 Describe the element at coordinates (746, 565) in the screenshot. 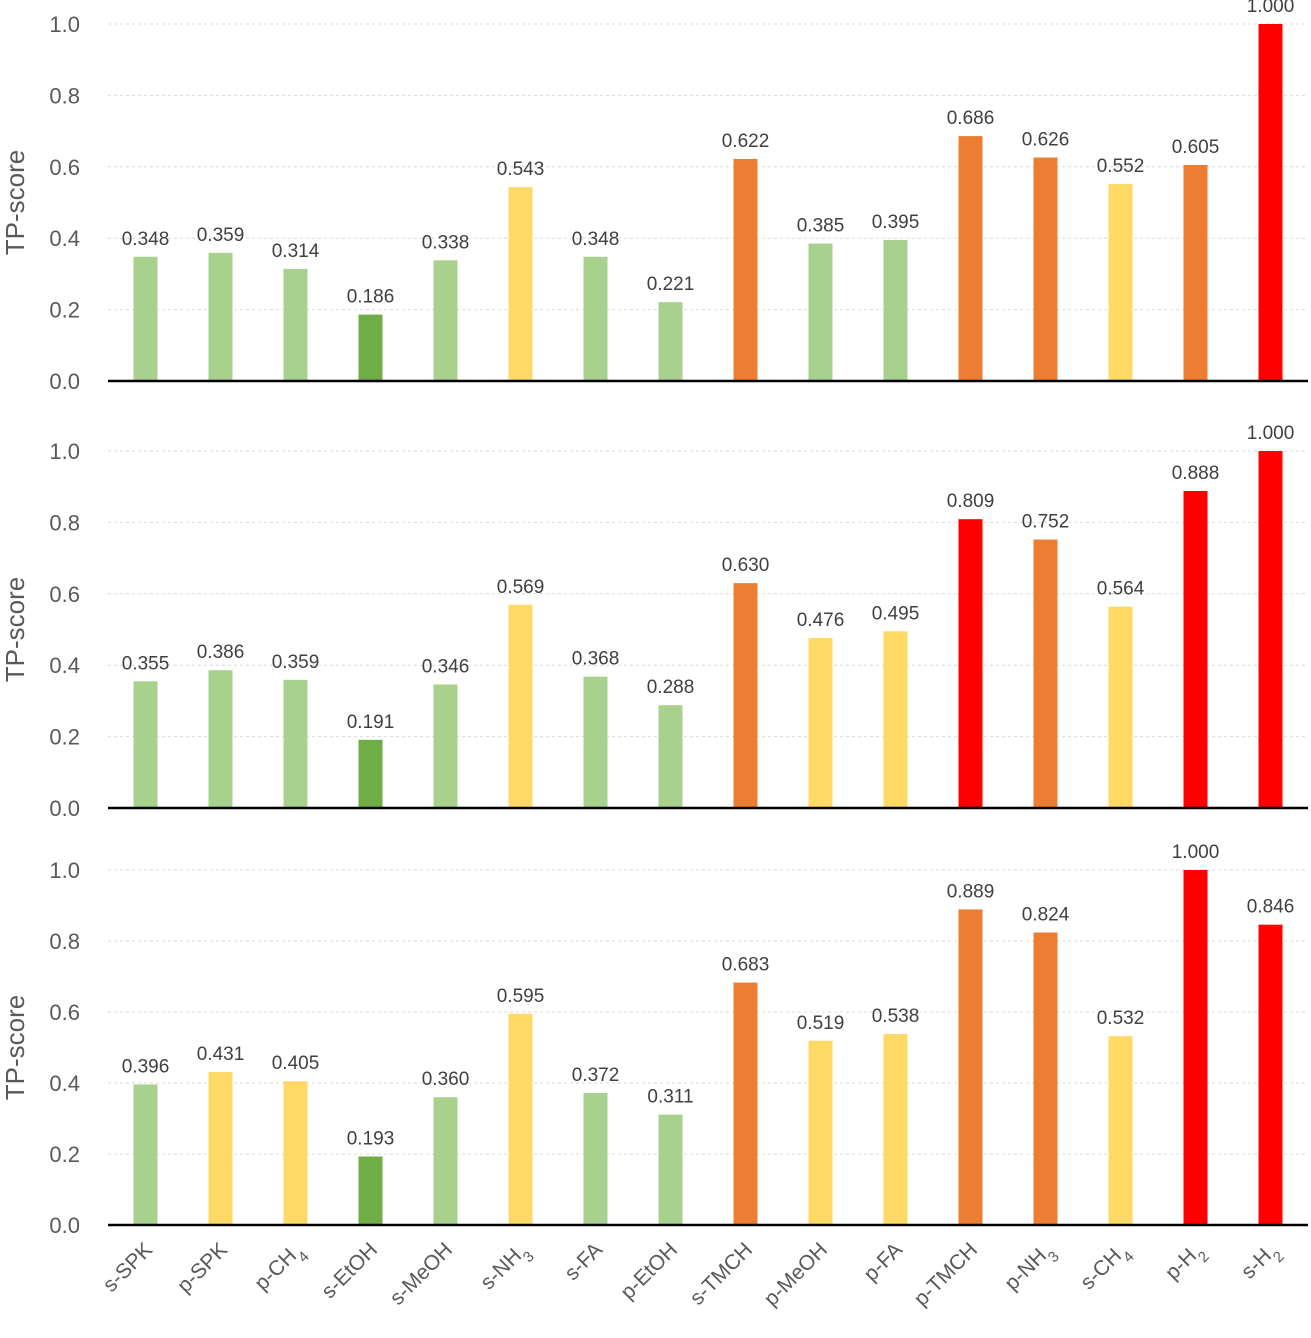

I see `data-label: 0.630` at that location.